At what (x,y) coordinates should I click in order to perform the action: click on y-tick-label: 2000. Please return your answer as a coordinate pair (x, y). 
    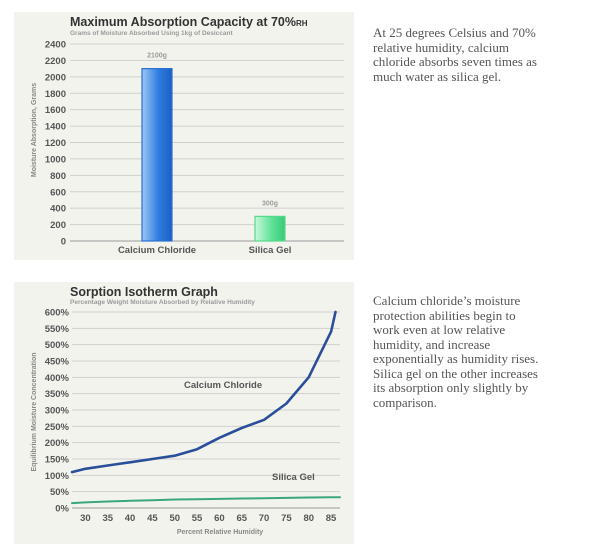
    Looking at the image, I should click on (55, 77).